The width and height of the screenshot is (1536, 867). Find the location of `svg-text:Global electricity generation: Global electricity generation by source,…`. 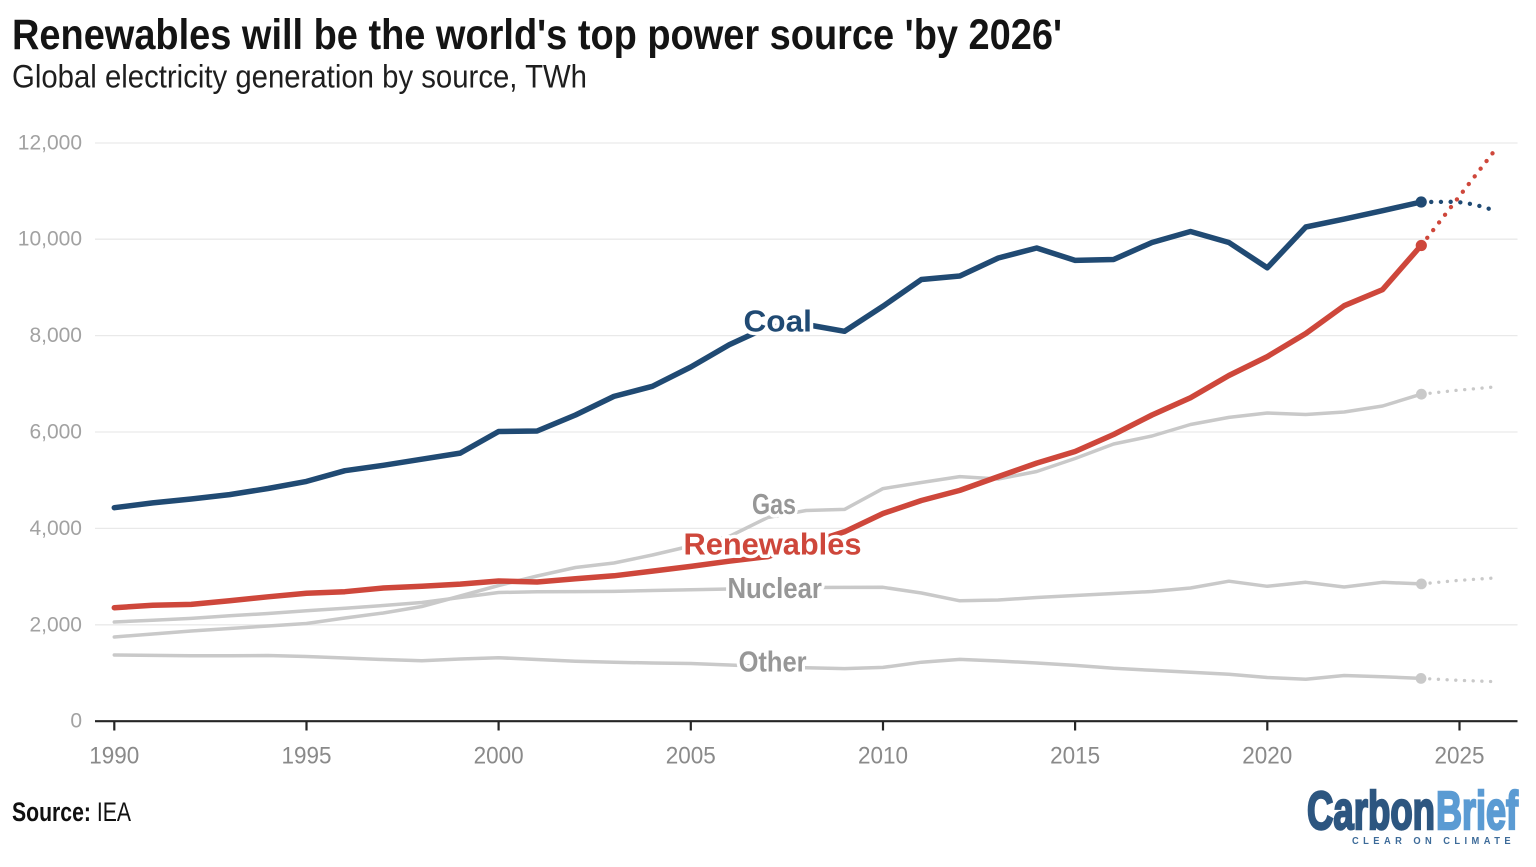

svg-text:Global electricity generation: Global electricity generation by source,… is located at coordinates (299, 77).